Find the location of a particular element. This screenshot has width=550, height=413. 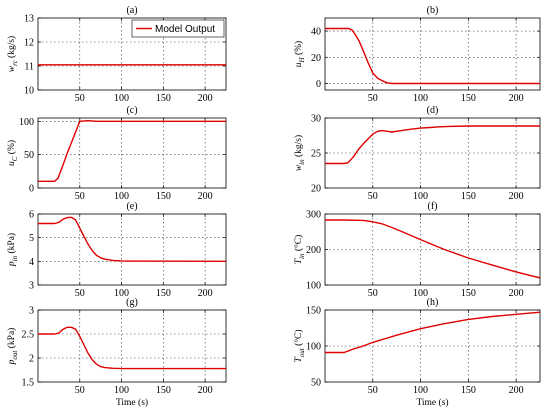

x-tick-label-3-2: 150 is located at coordinates (468, 196).